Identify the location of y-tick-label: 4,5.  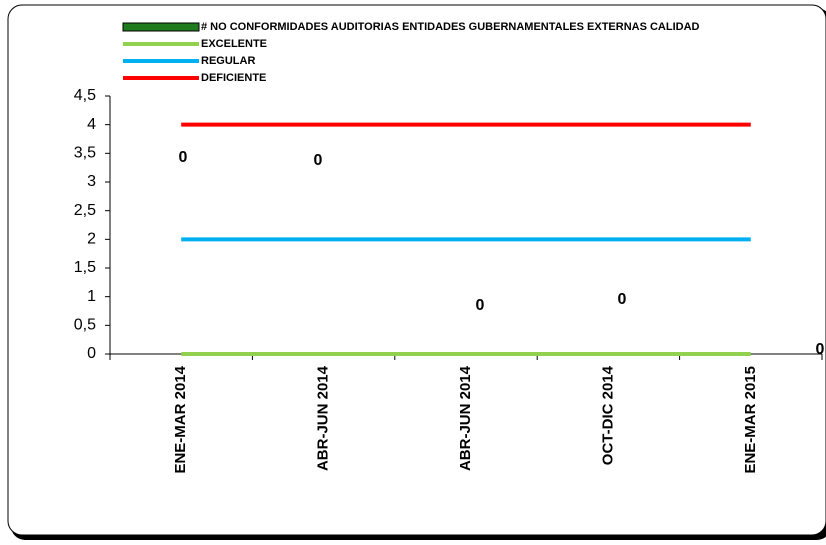
(85, 95).